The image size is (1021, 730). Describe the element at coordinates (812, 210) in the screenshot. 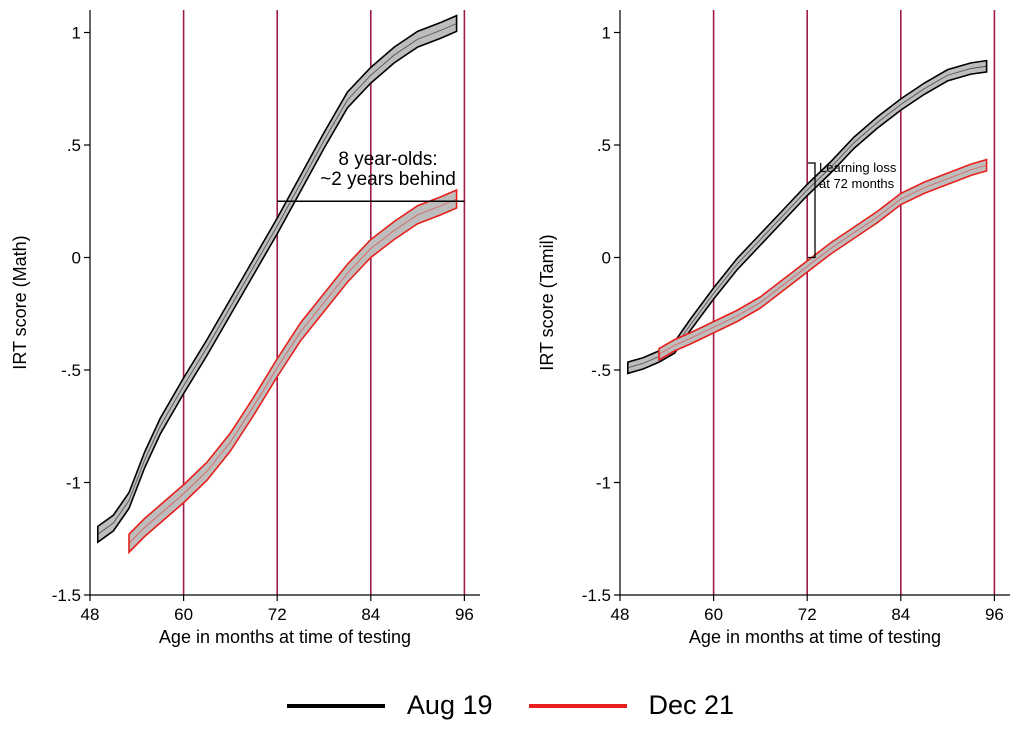

I see `annotation-bracket` at that location.